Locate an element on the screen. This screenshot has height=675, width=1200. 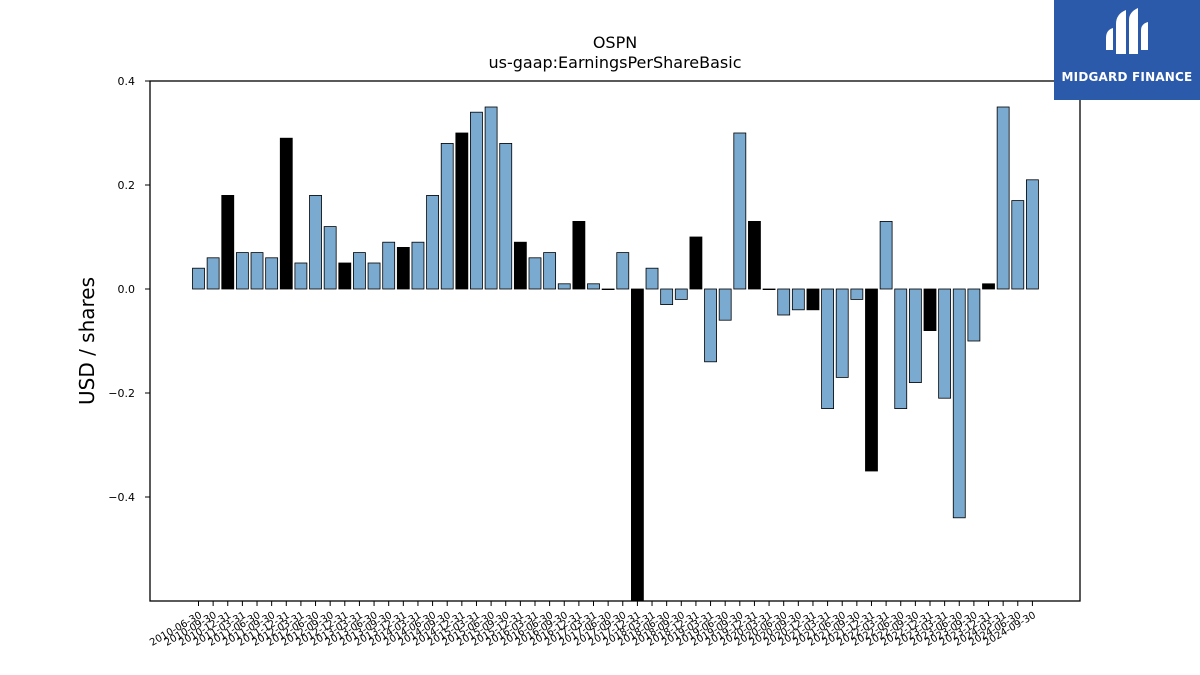
chart-title: OSPN is located at coordinates (615, 42).